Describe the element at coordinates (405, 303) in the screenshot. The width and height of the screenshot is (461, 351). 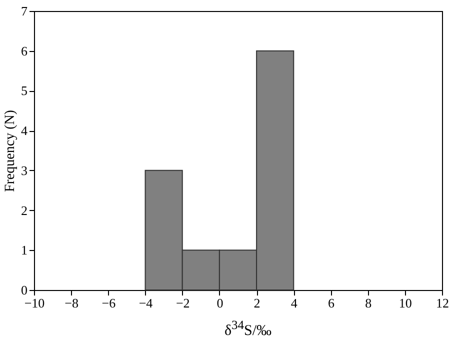
I see `x-tick-label: 10` at that location.